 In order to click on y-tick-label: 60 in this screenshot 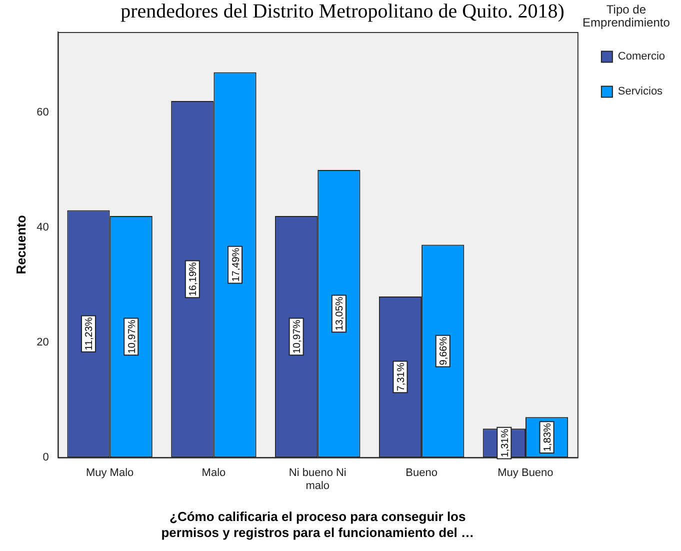, I will do `click(42, 112)`.